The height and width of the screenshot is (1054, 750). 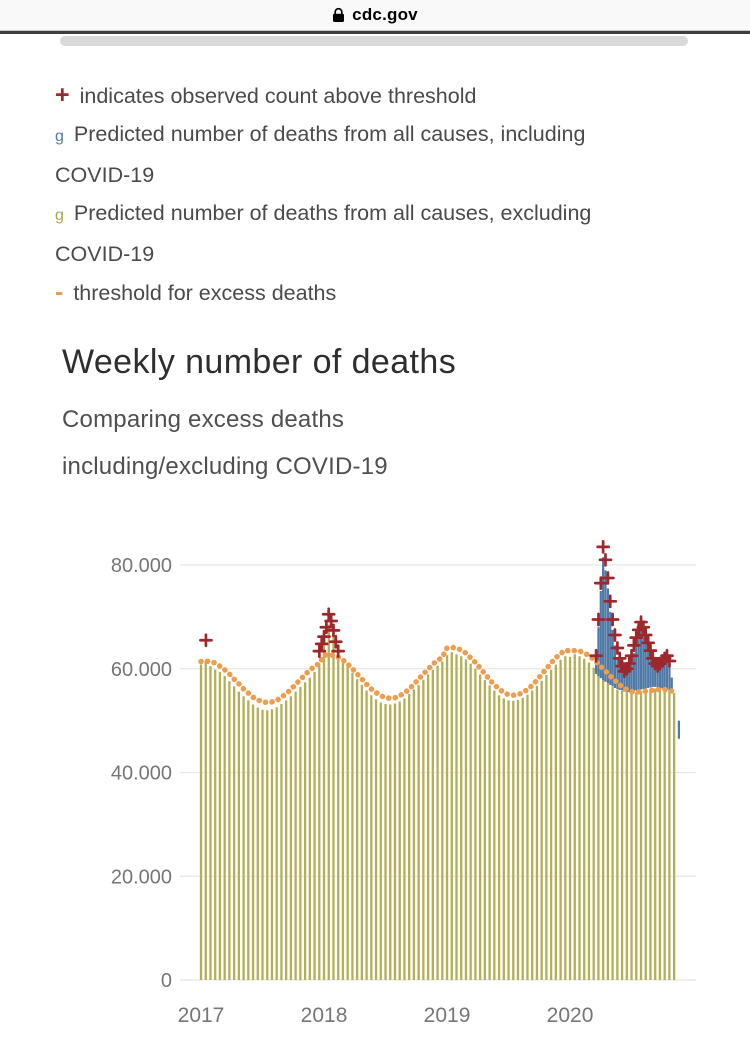 I want to click on svg-text: 0, so click(x=166, y=981).